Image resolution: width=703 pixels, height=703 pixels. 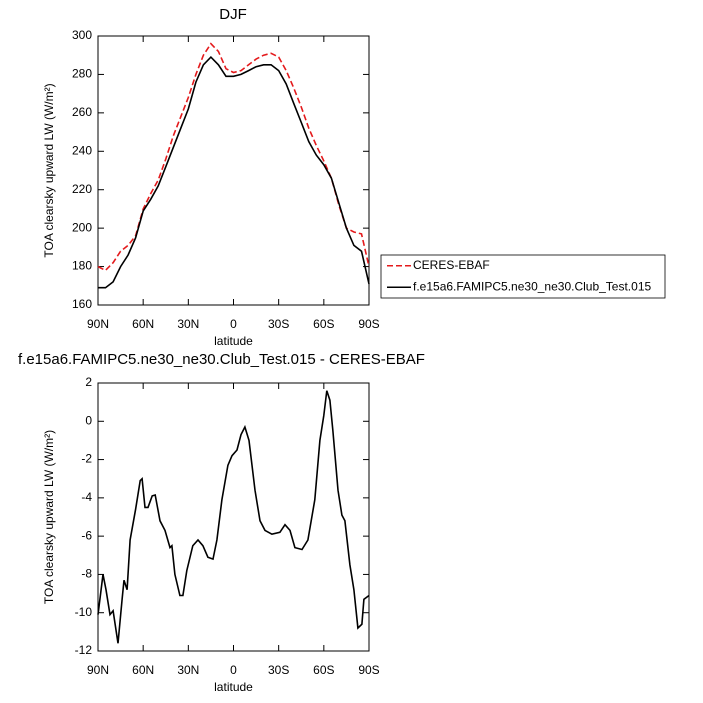 What do you see at coordinates (88, 420) in the screenshot?
I see `y-tick-label: 0` at bounding box center [88, 420].